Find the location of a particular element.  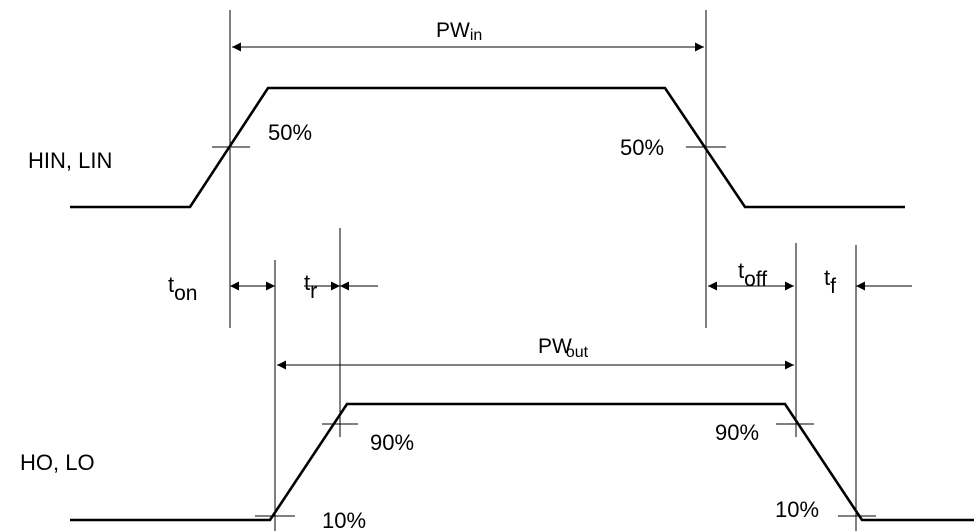

toff-label: toff is located at coordinates (752, 274).